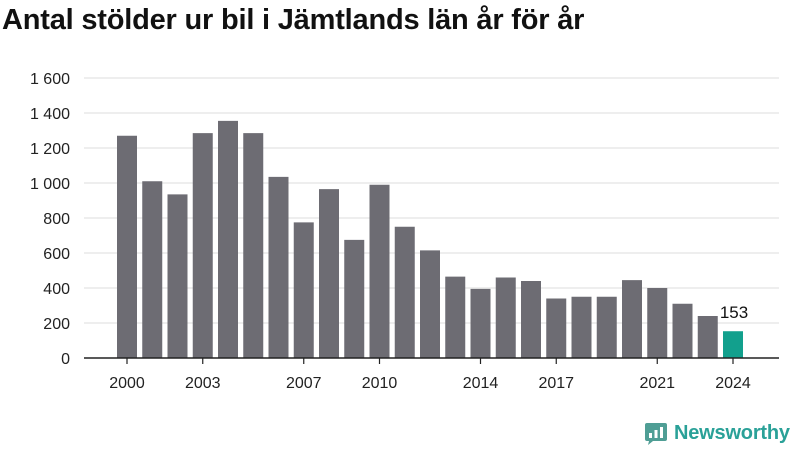 The image size is (800, 450). Describe the element at coordinates (56, 289) in the screenshot. I see `y-tick-label: 400` at that location.